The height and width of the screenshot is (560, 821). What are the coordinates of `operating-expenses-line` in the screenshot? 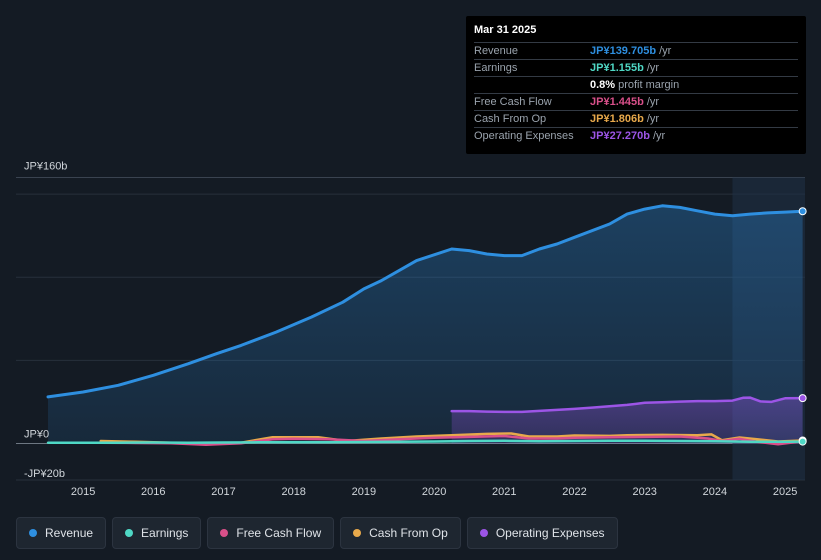 It's located at (627, 405).